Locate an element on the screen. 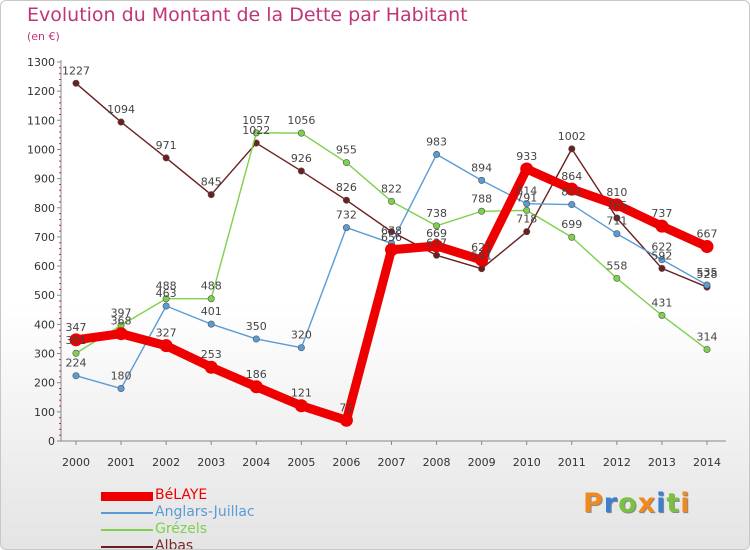 This screenshot has width=750, height=550. chart-subtitle: (en €) is located at coordinates (43, 36).